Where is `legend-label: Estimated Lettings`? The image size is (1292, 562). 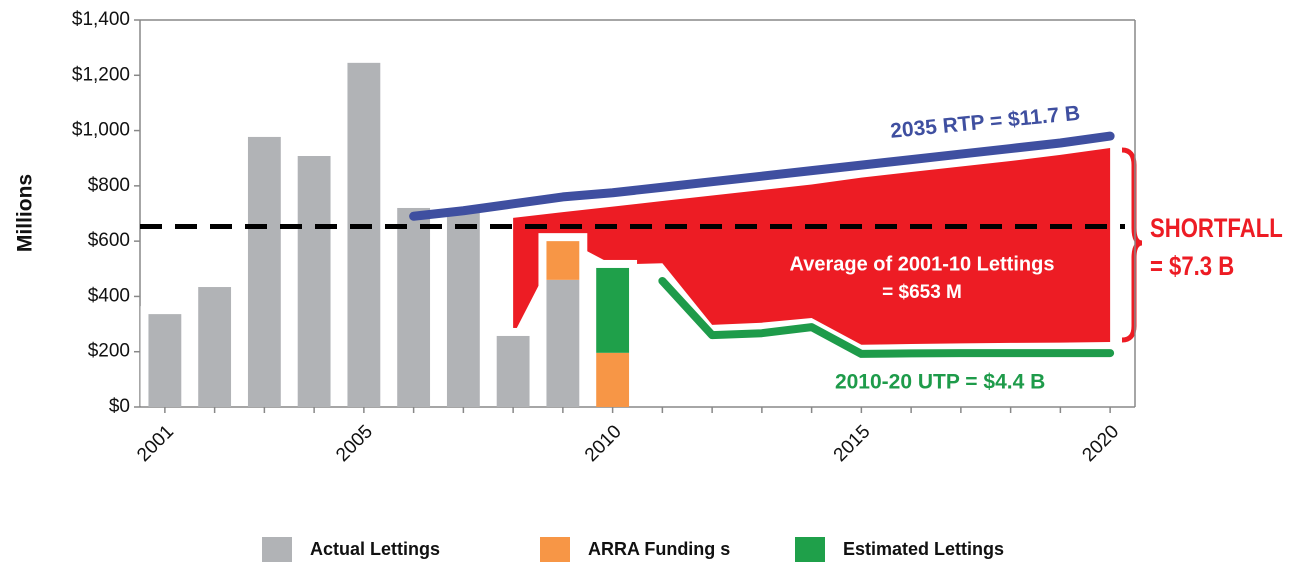 legend-label: Estimated Lettings is located at coordinates (923, 549).